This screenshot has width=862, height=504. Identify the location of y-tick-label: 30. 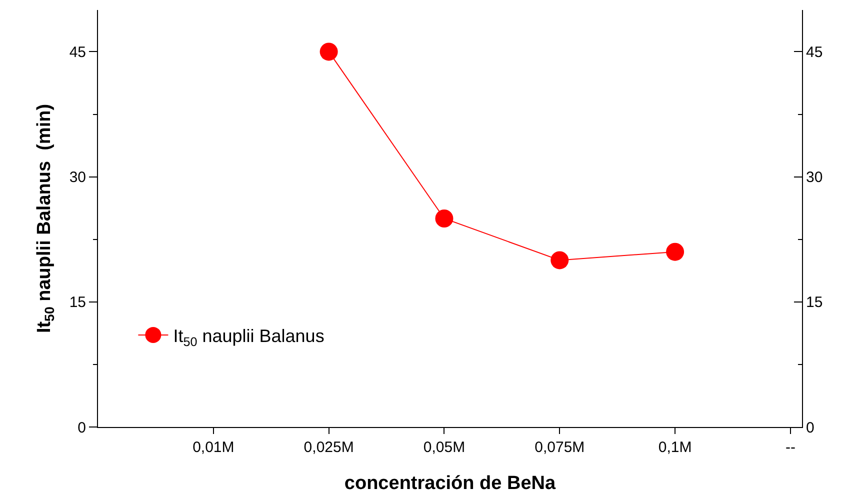
(77, 177).